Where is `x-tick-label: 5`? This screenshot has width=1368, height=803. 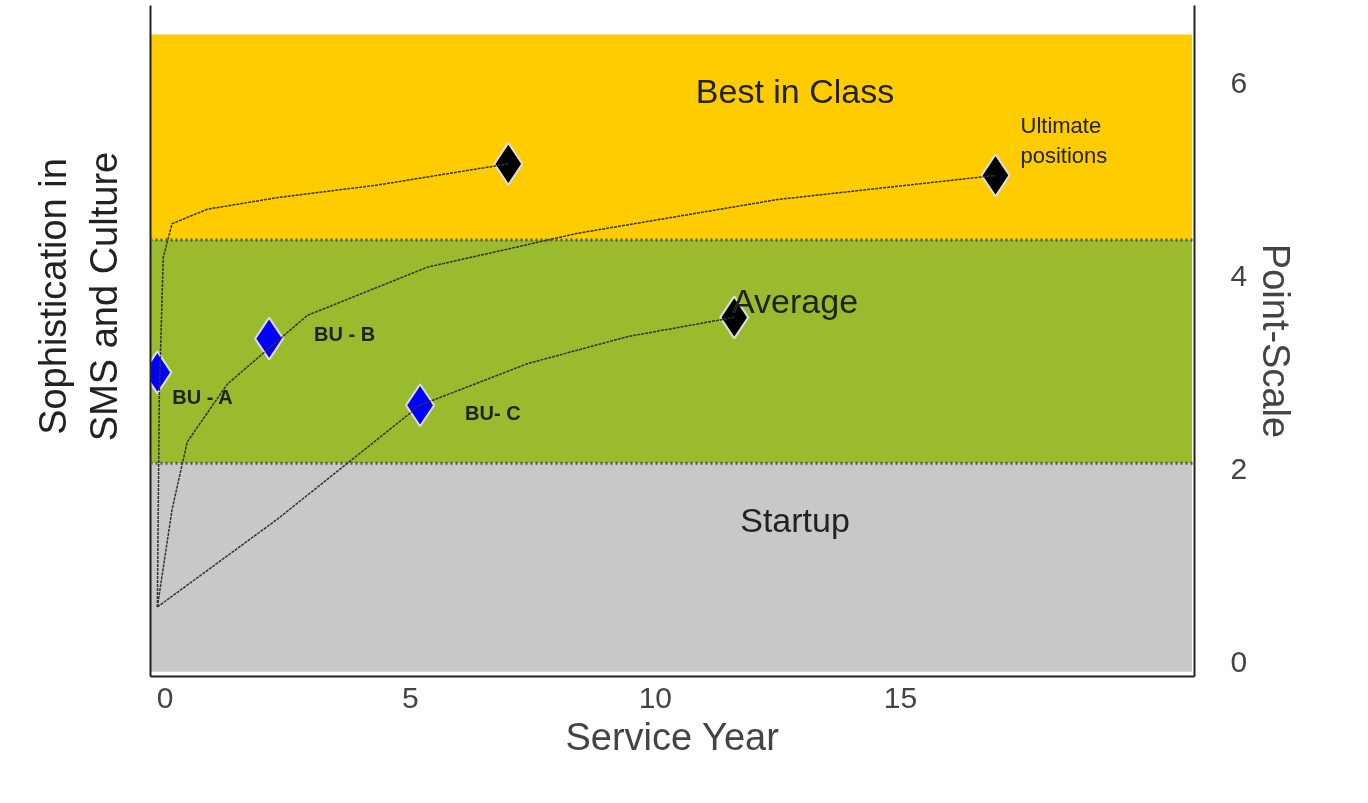 x-tick-label: 5 is located at coordinates (410, 697).